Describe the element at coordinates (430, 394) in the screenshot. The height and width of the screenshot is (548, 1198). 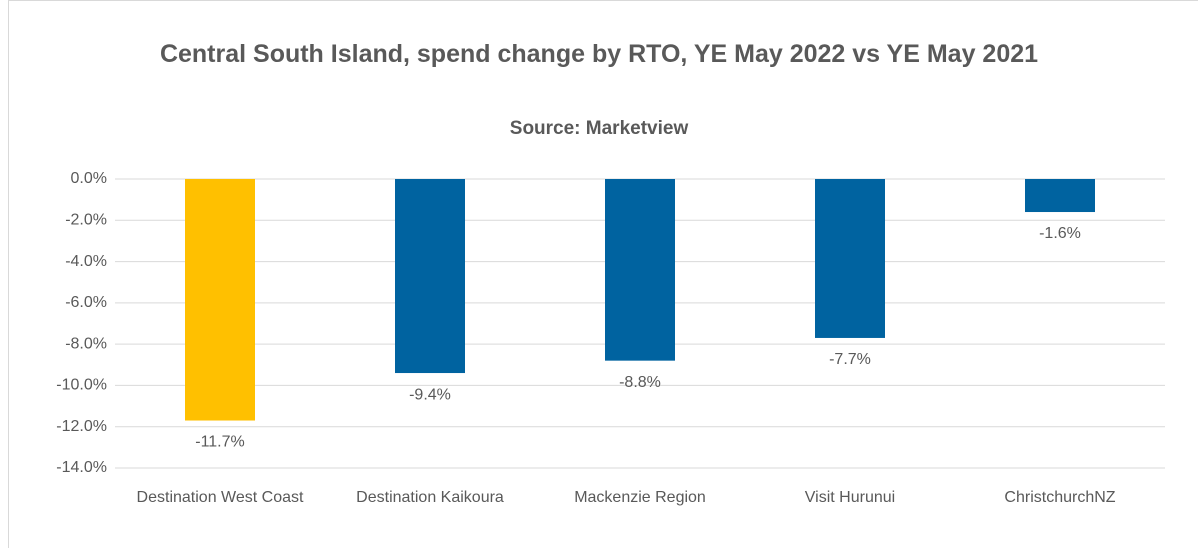
I see `data-label: -9.4%` at that location.